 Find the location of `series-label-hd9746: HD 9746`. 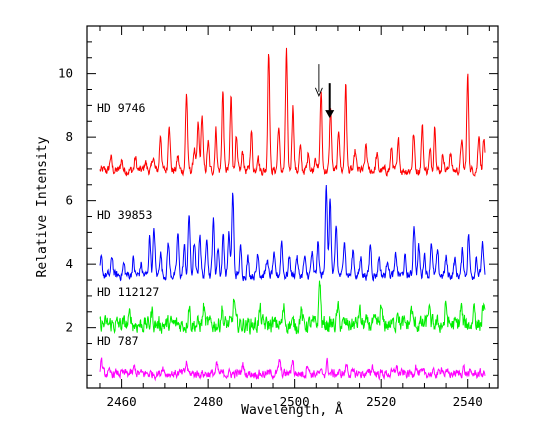

series-label-hd9746: HD 9746 is located at coordinates (121, 108).